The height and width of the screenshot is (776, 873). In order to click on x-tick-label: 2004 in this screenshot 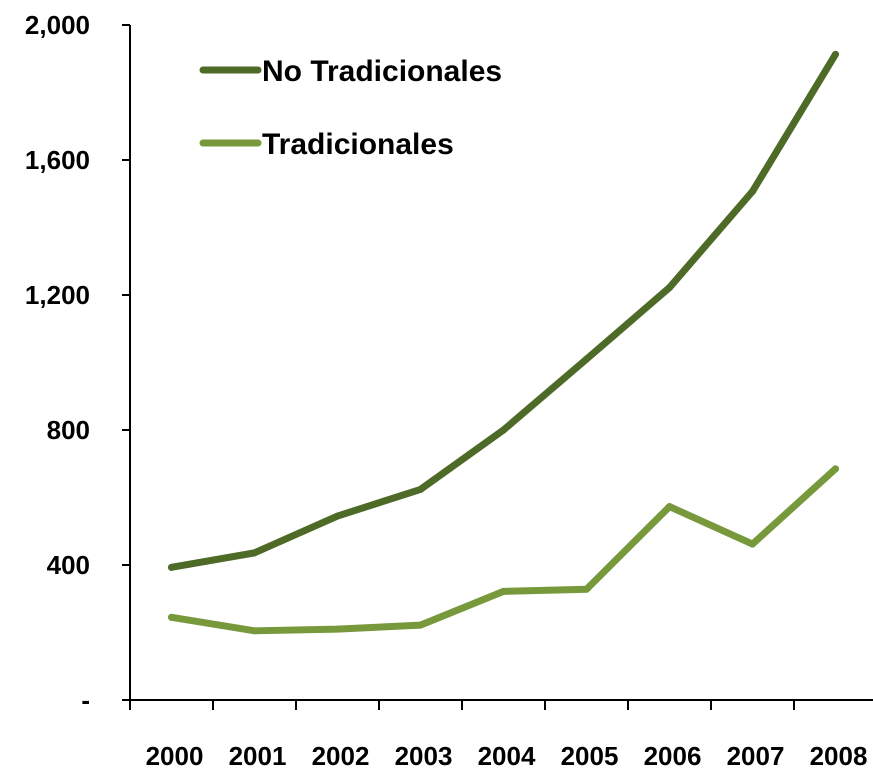, I will do `click(507, 756)`.